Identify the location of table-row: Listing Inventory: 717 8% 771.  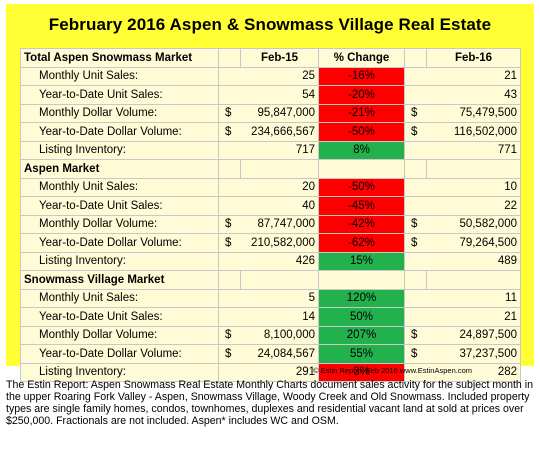
(270, 150).